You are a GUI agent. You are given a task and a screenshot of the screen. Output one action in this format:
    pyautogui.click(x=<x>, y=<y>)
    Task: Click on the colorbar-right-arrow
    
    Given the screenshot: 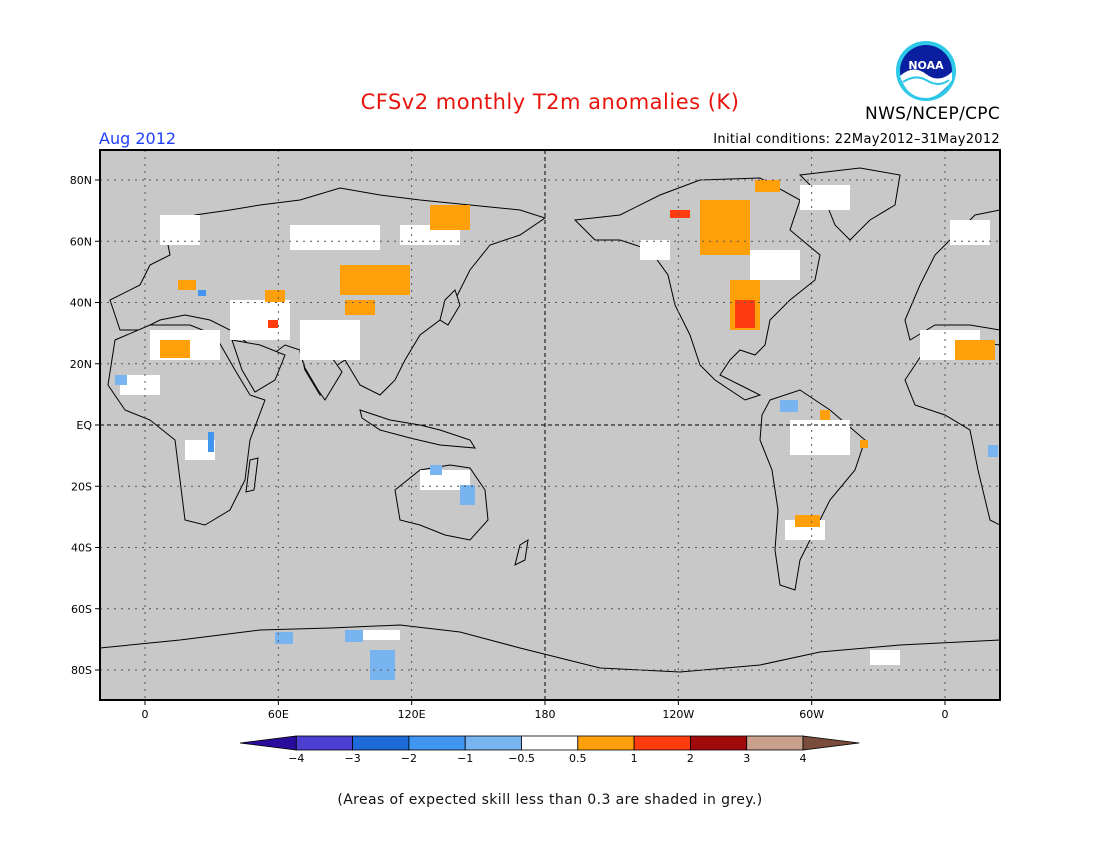 What is the action you would take?
    pyautogui.click(x=831, y=743)
    